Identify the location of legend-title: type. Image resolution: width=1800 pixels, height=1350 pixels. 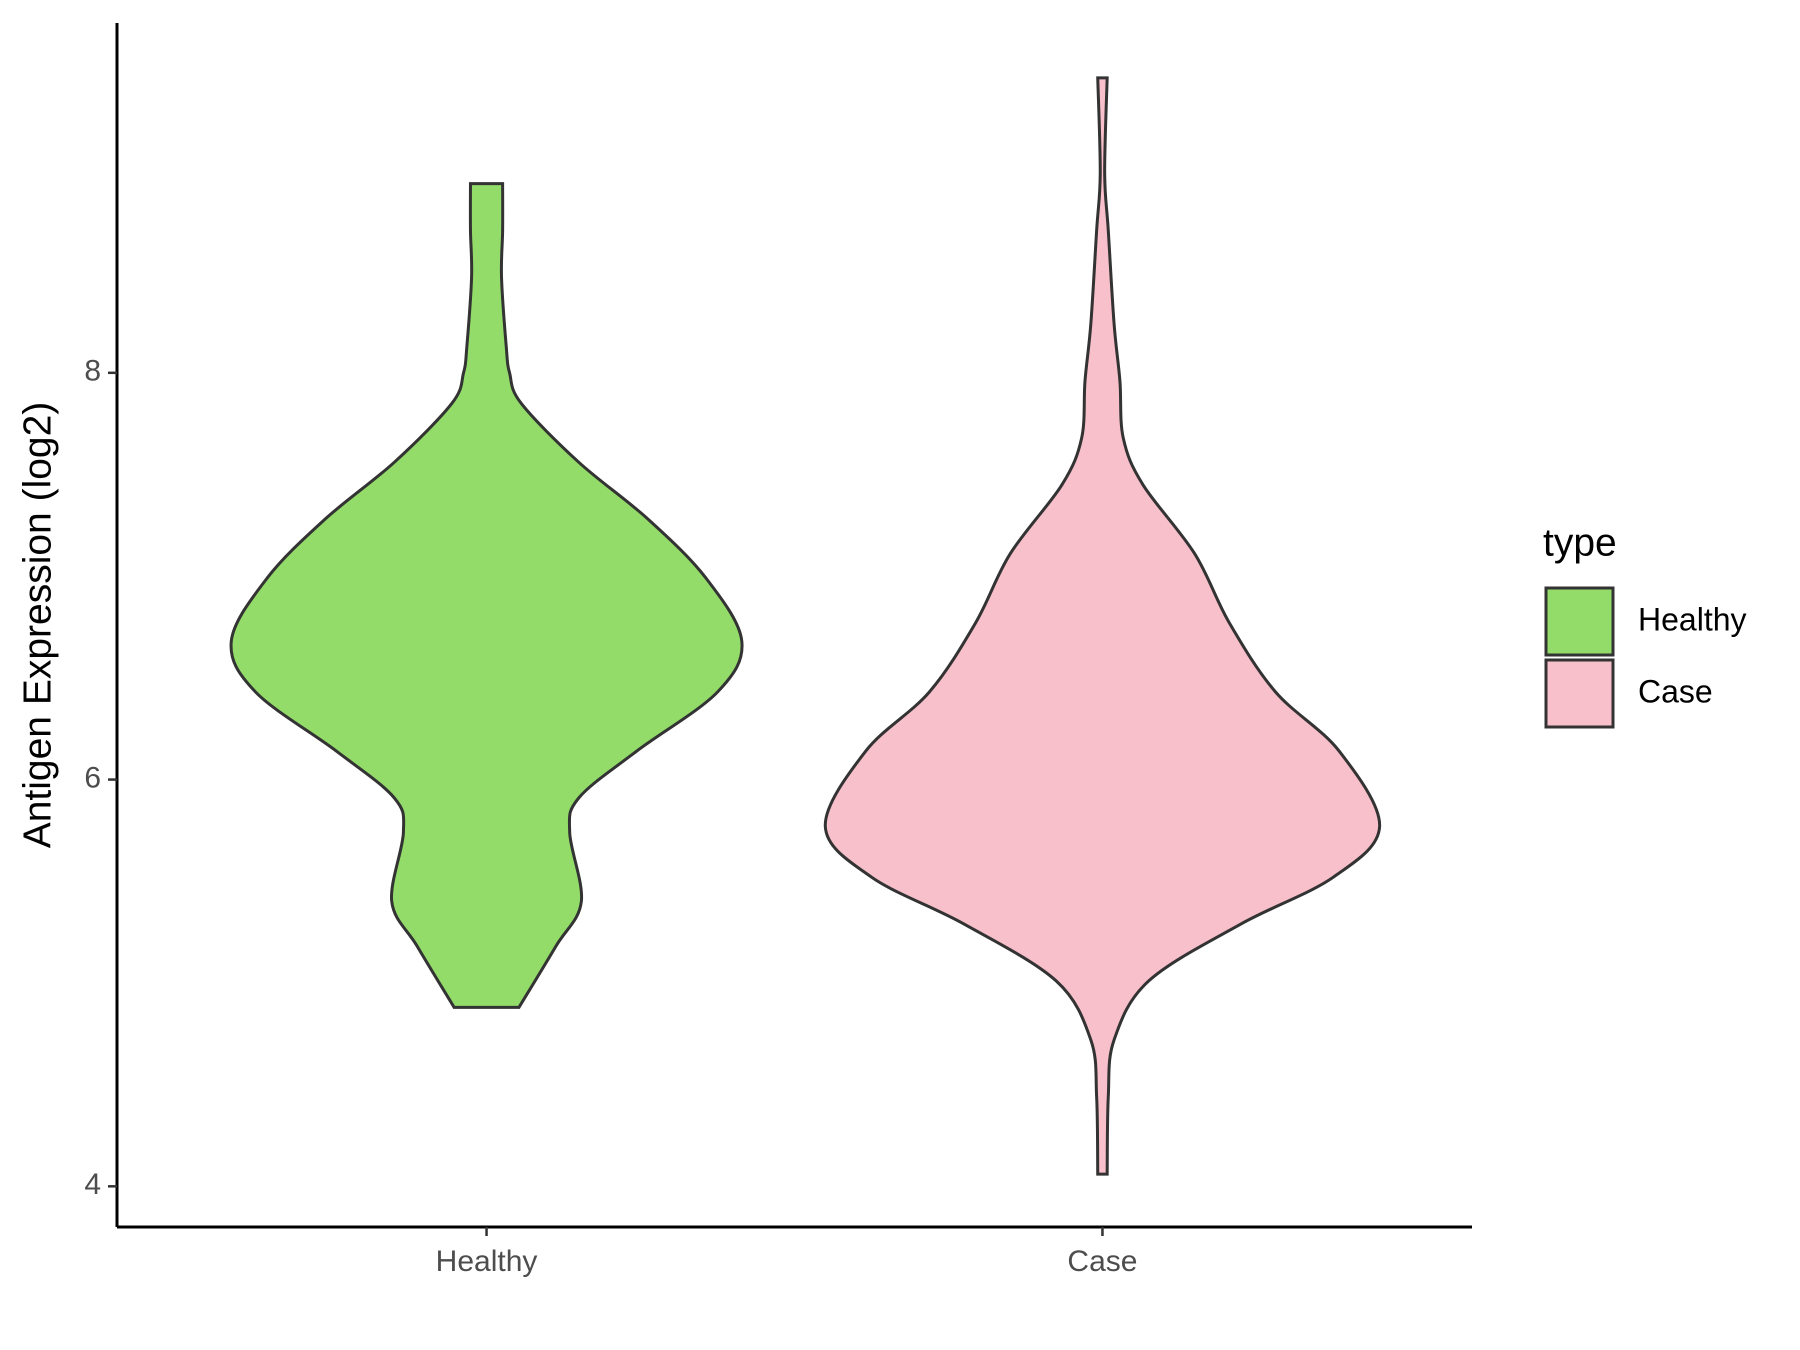
(1580, 542).